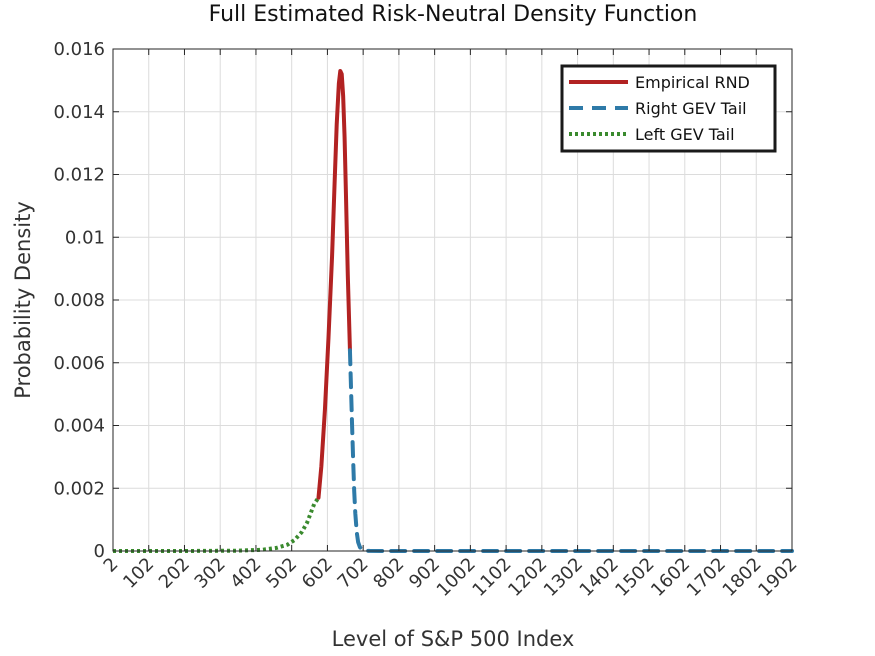  I want to click on y-axis-label: Probability Density, so click(23, 300).